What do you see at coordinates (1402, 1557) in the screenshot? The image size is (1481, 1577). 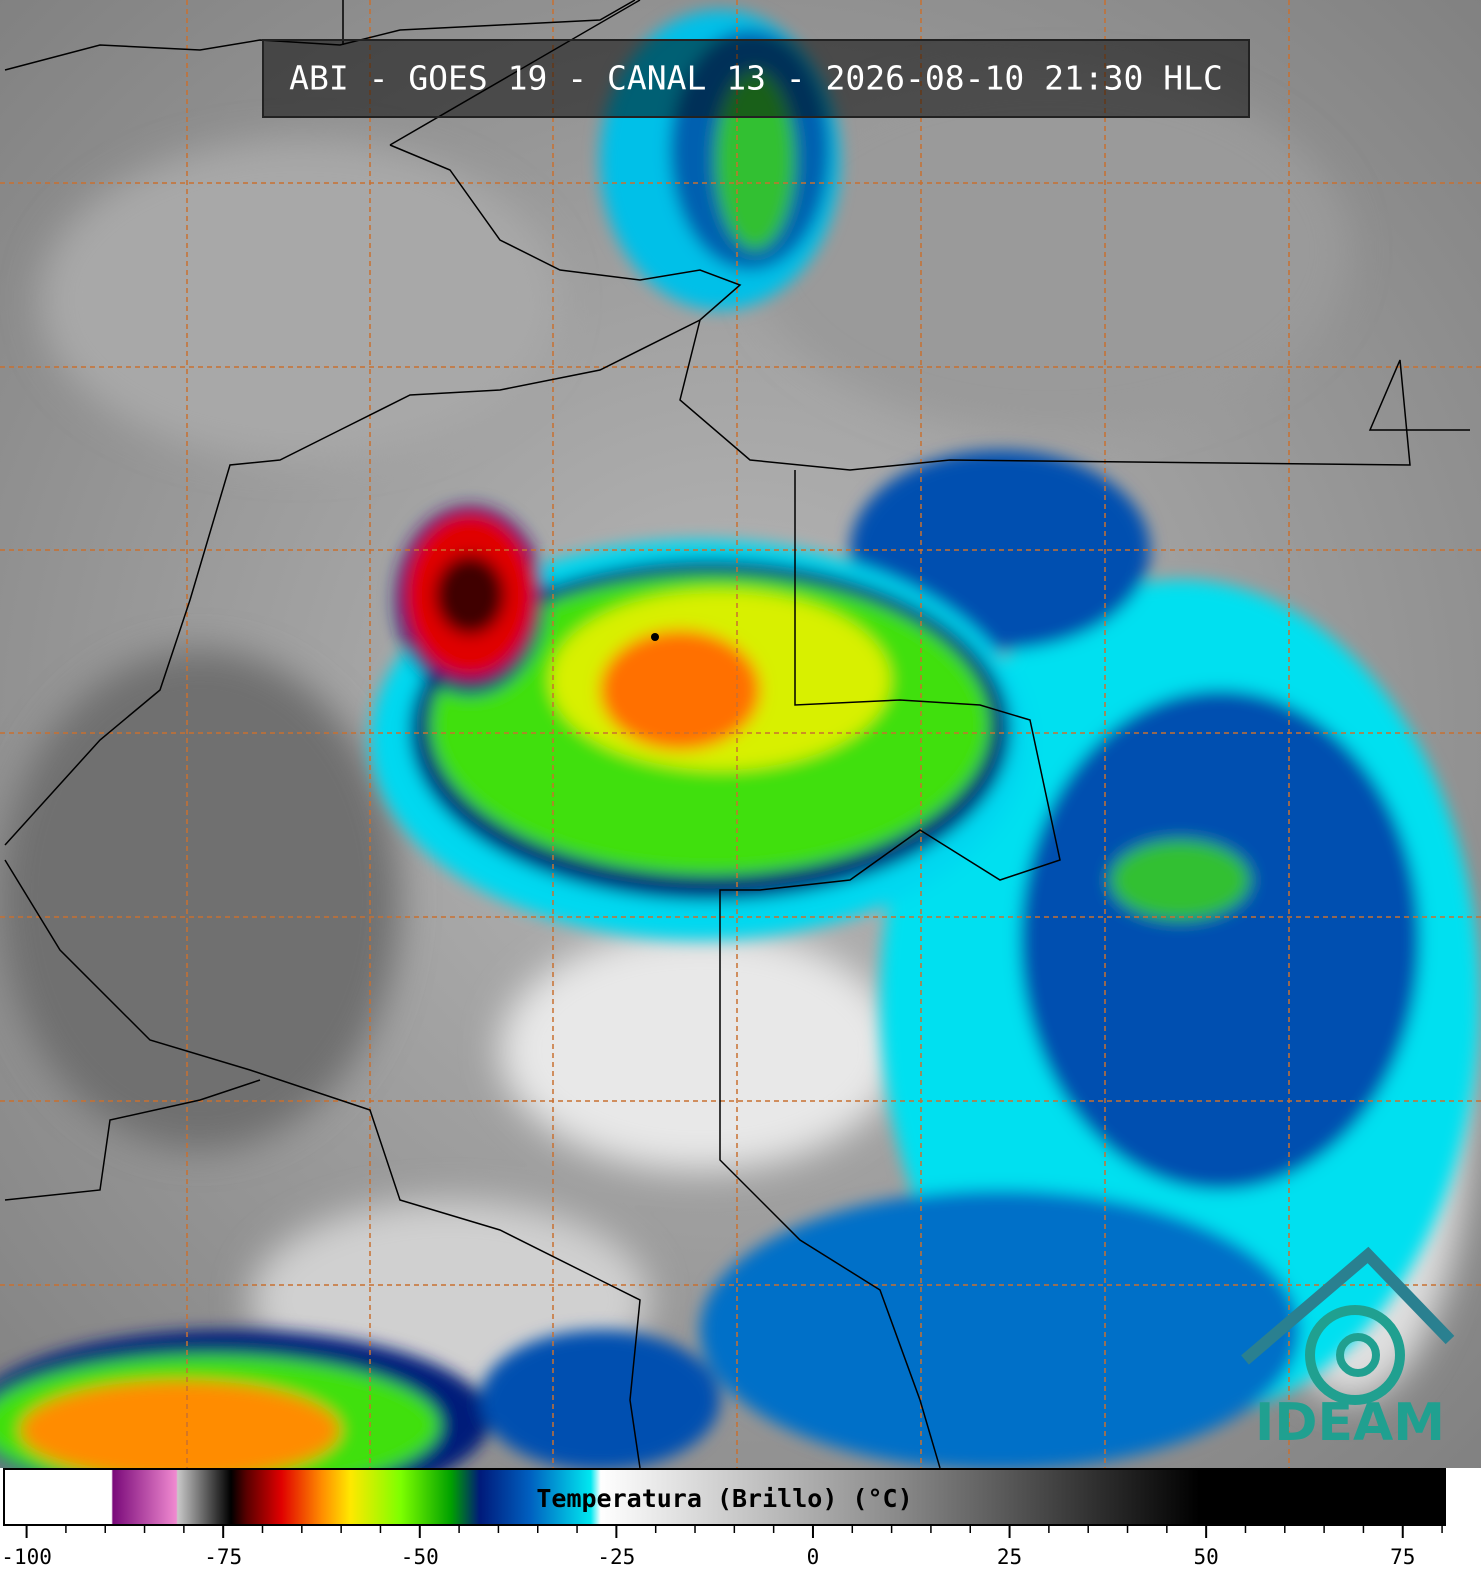 I see `tick-label: 75` at bounding box center [1402, 1557].